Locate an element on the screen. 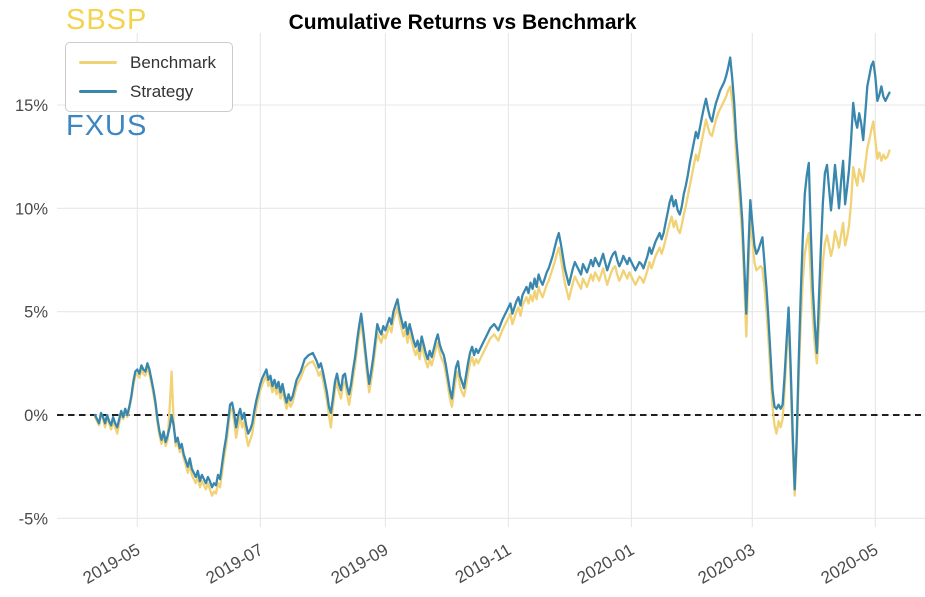 The image size is (925, 597). x-tick-label: 2020-05 is located at coordinates (850, 564).